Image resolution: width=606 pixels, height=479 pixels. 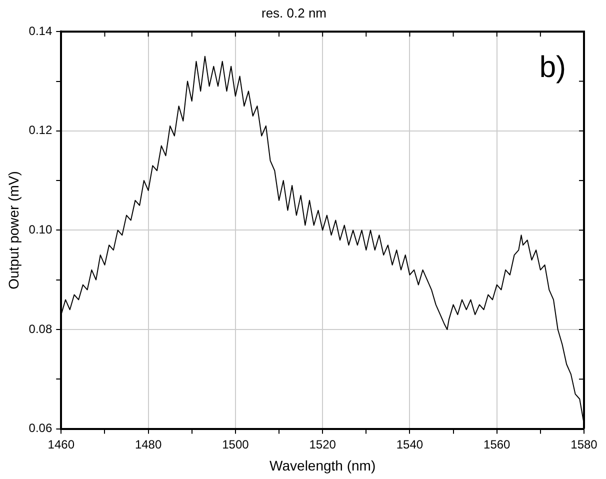 I want to click on x-tick-label: 1540, so click(x=410, y=444).